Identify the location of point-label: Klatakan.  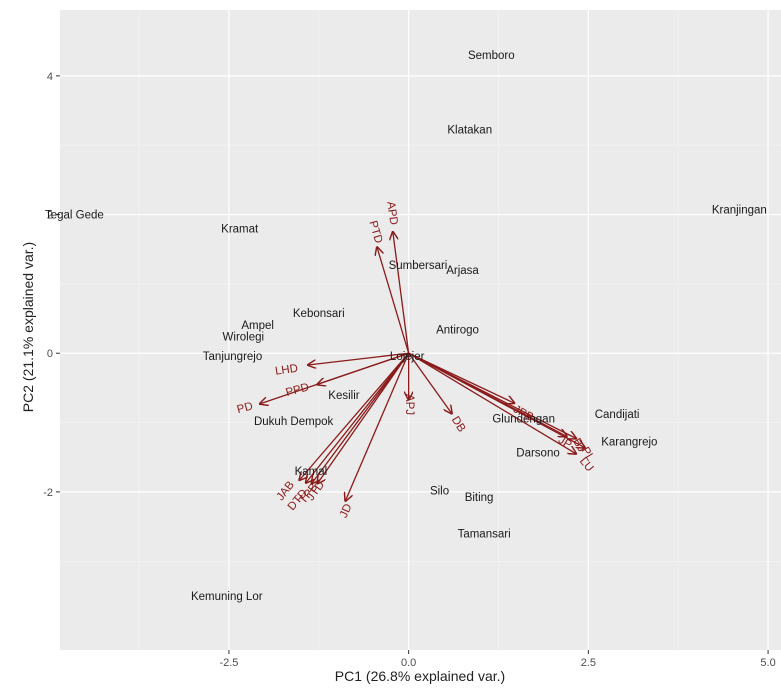
(469, 130).